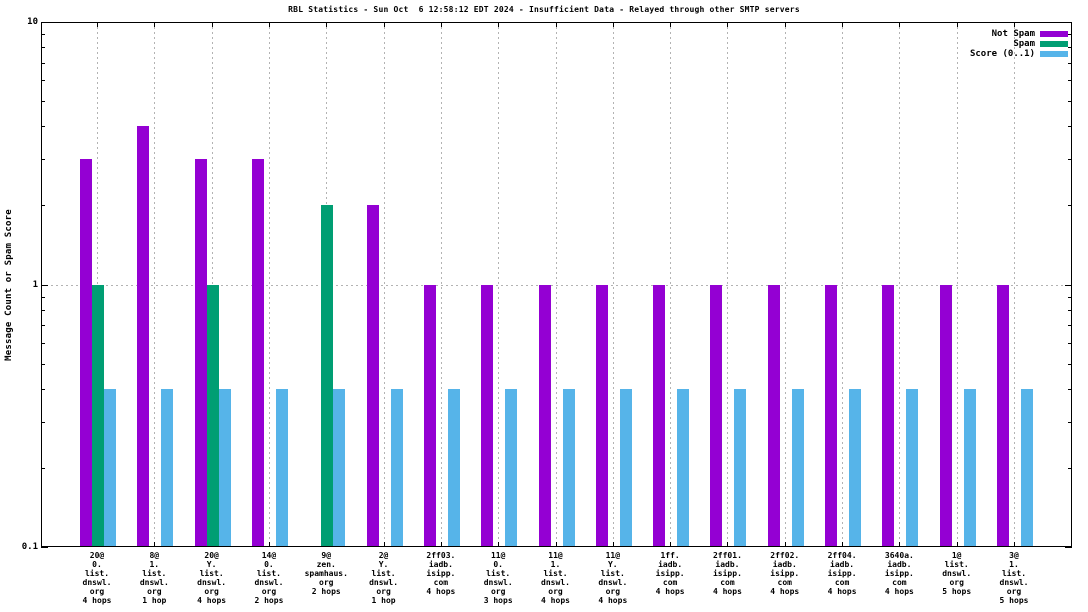 The image size is (1088, 612). I want to click on legend-swatch-spam, so click(1054, 44).